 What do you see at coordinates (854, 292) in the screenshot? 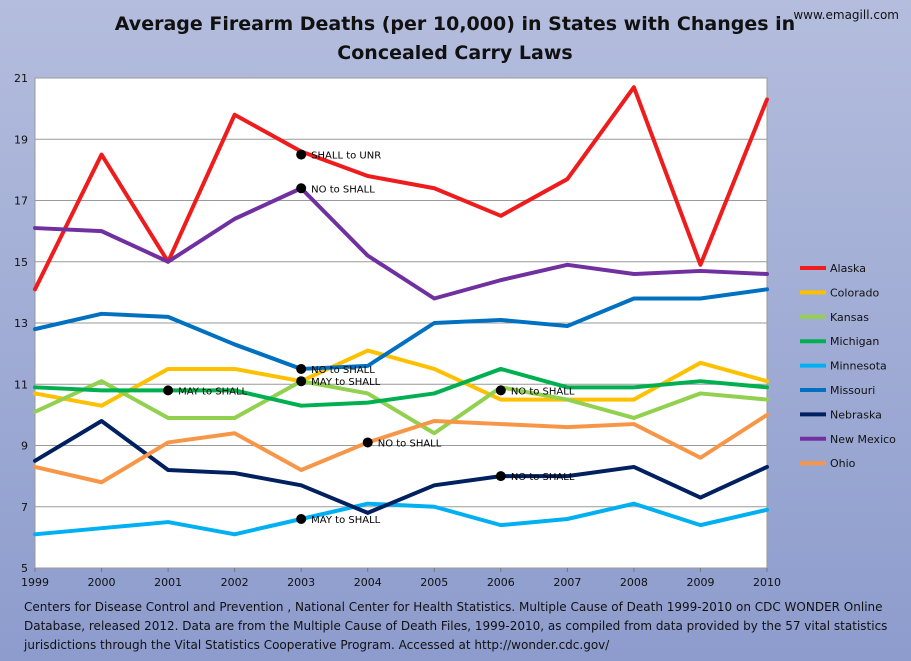
I see `legend-label: Colorado` at bounding box center [854, 292].